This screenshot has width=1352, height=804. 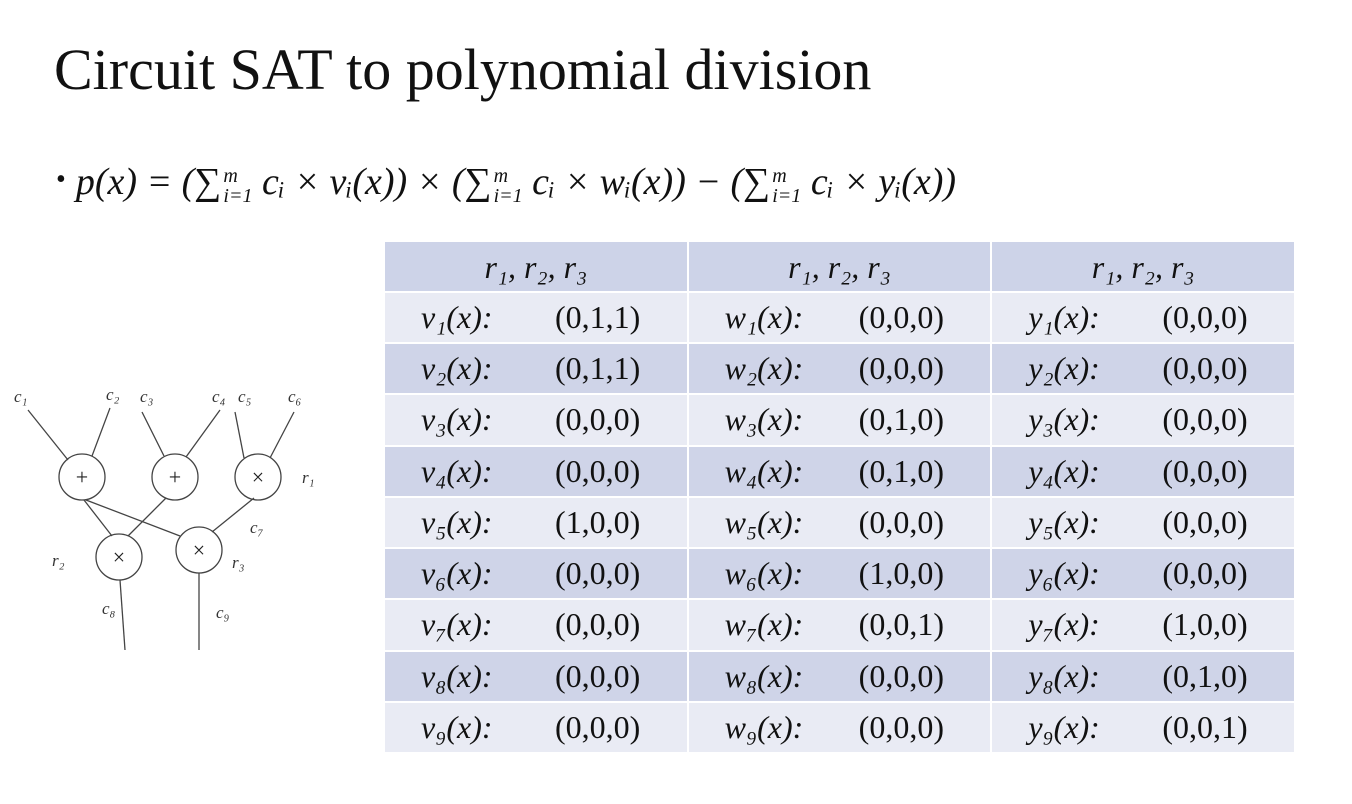 What do you see at coordinates (1064, 368) in the screenshot?
I see `cell-label: y₂(x):` at bounding box center [1064, 368].